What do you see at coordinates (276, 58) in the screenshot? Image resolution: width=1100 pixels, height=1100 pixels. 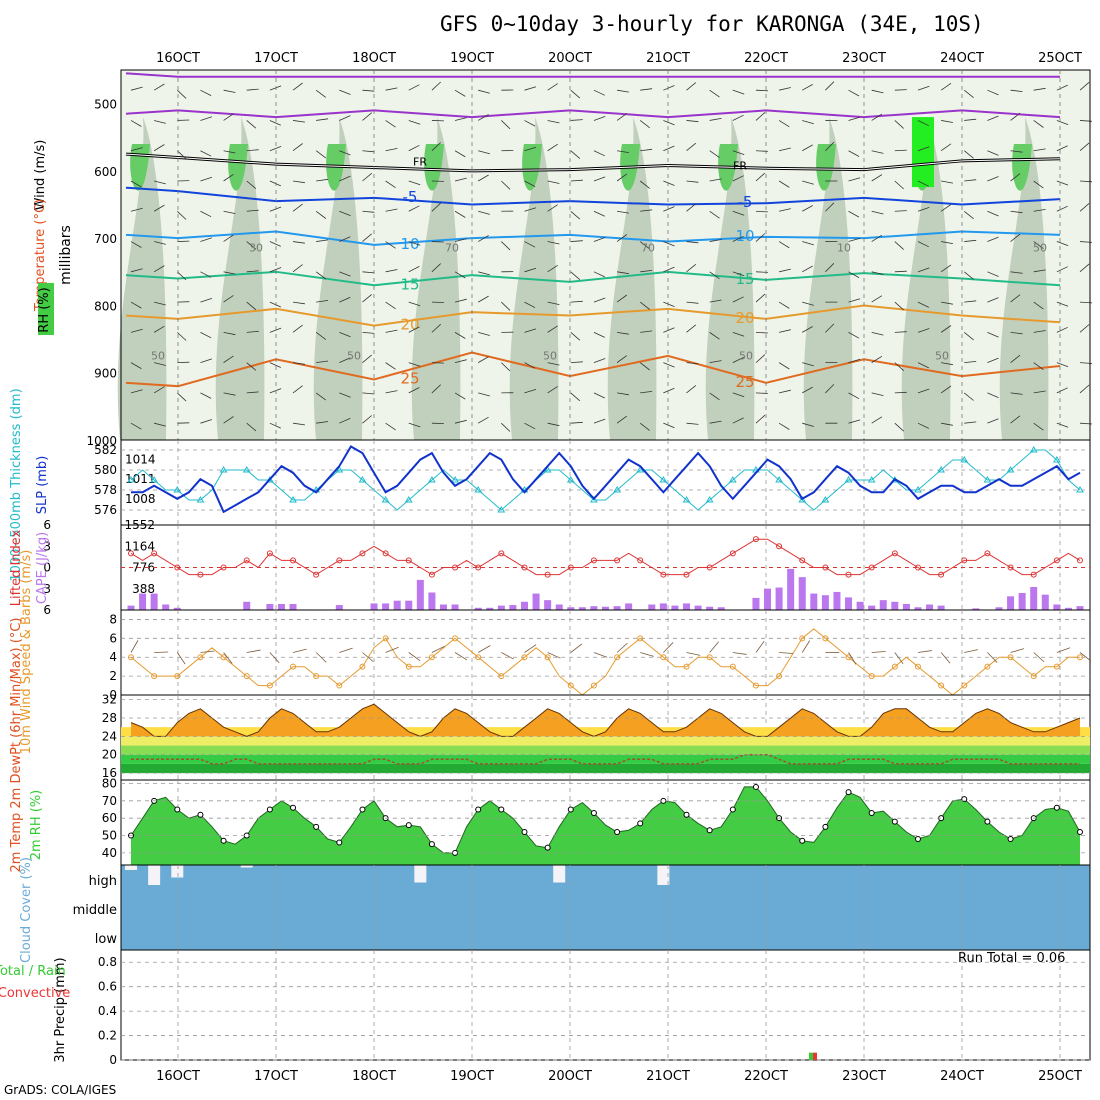 I see `x-tick-top: 17OCT` at bounding box center [276, 58].